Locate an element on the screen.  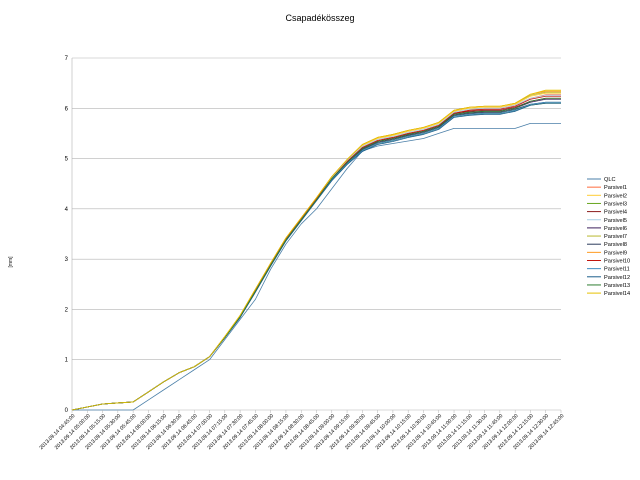
y-tick-label: 4 is located at coordinates (67, 210).